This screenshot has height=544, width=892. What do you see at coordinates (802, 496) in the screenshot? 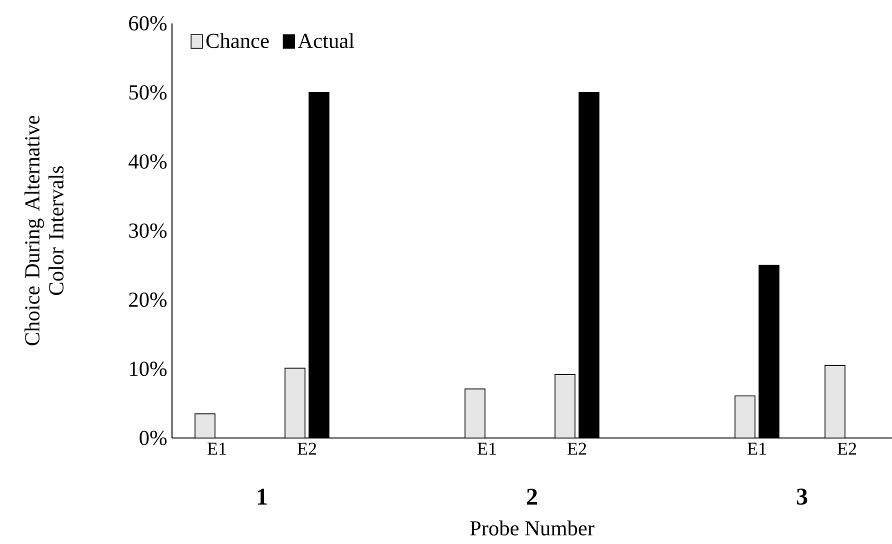
I see `text: 3` at bounding box center [802, 496].